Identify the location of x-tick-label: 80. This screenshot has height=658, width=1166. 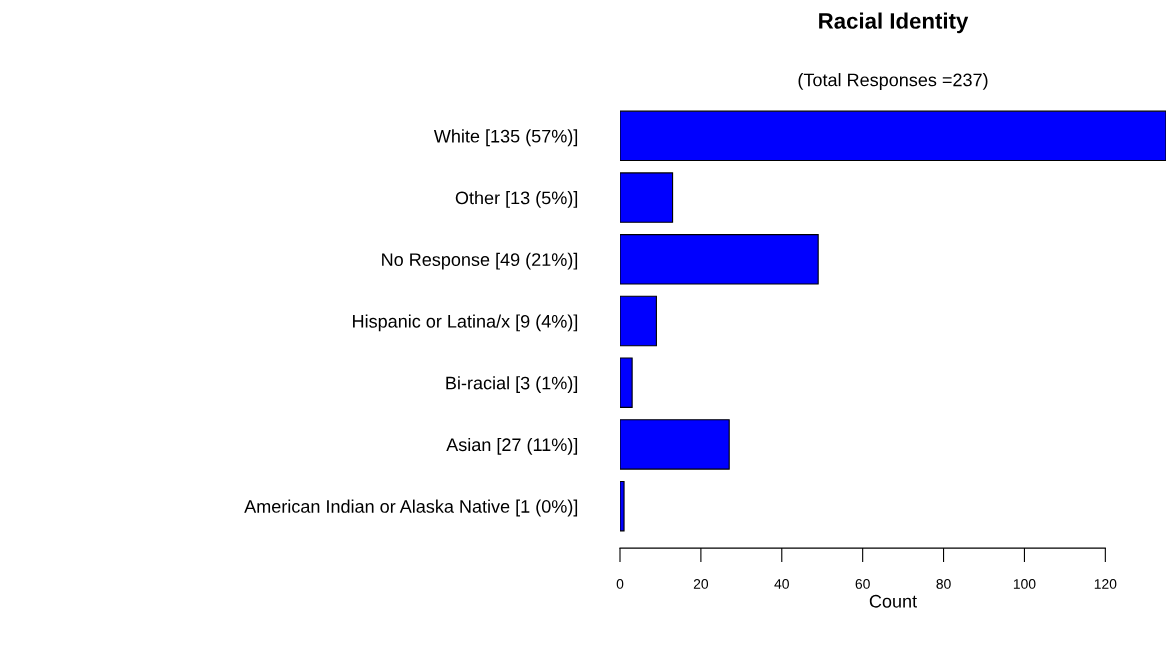
(943, 584).